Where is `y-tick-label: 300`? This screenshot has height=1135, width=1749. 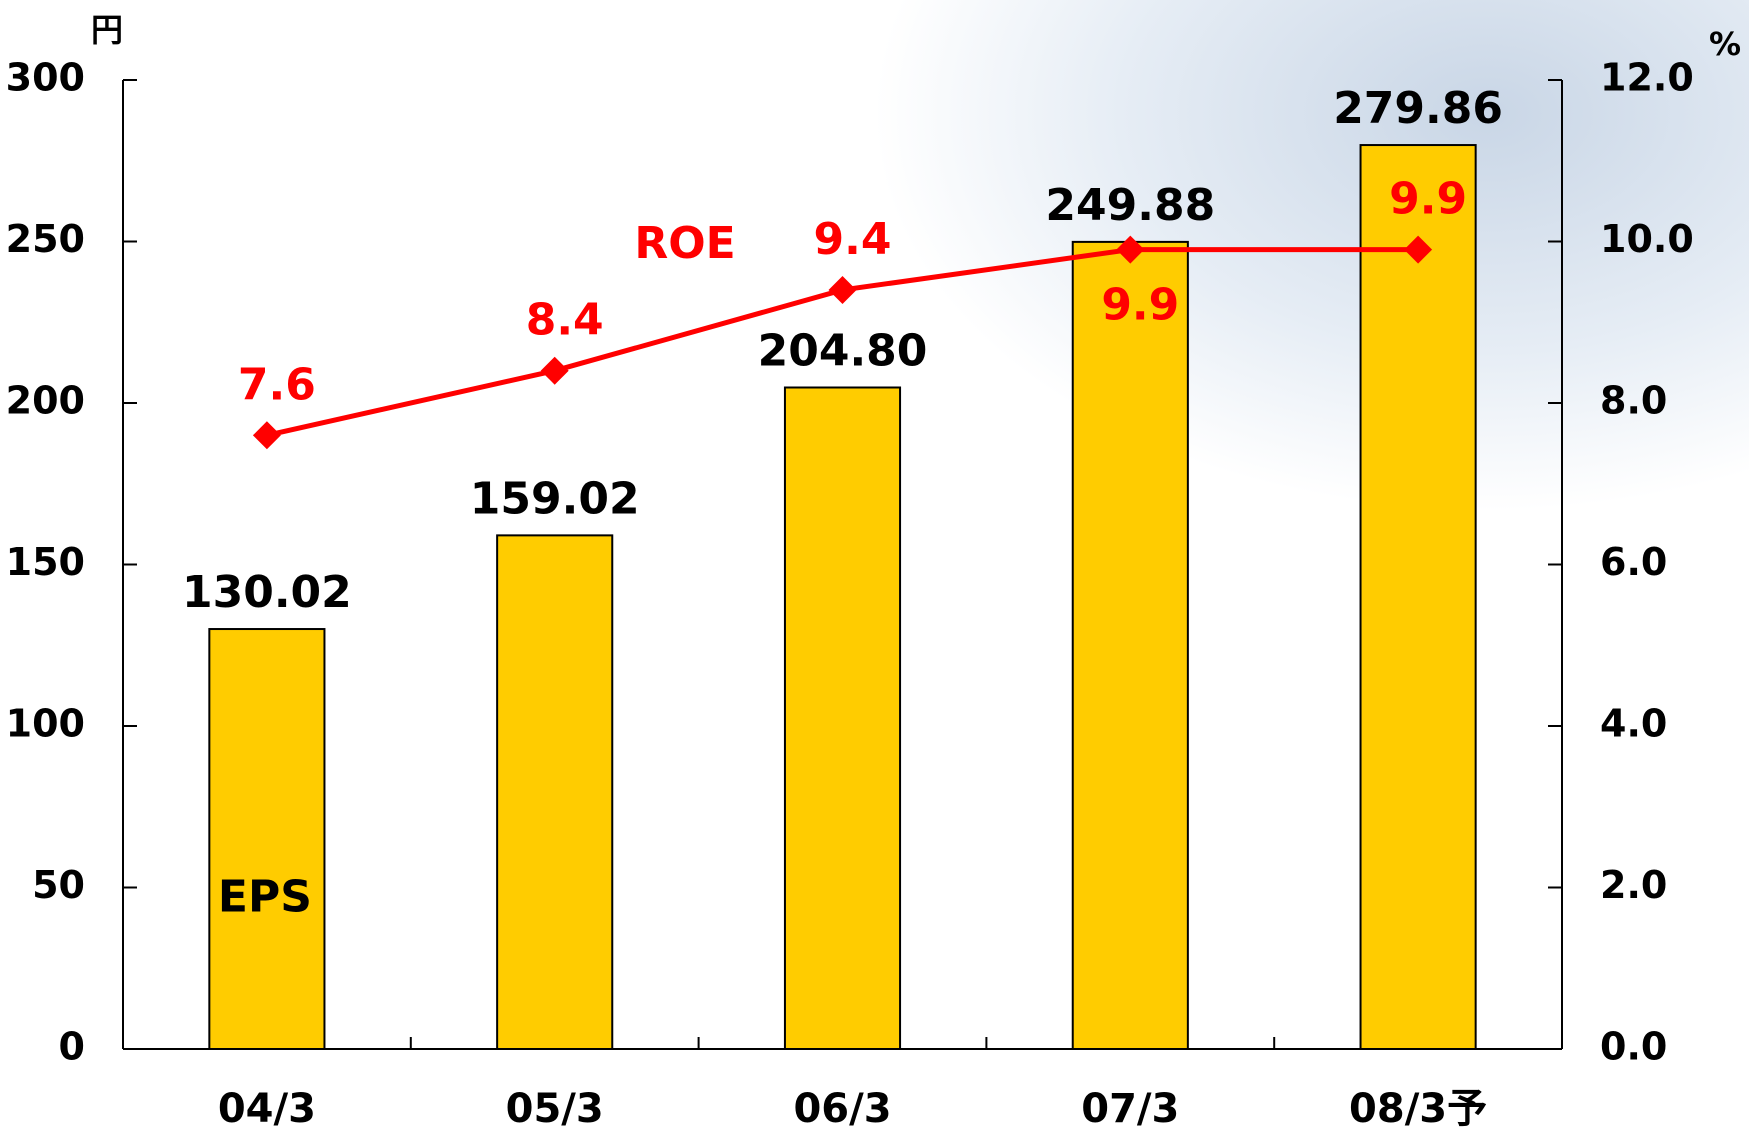 y-tick-label: 300 is located at coordinates (45, 78).